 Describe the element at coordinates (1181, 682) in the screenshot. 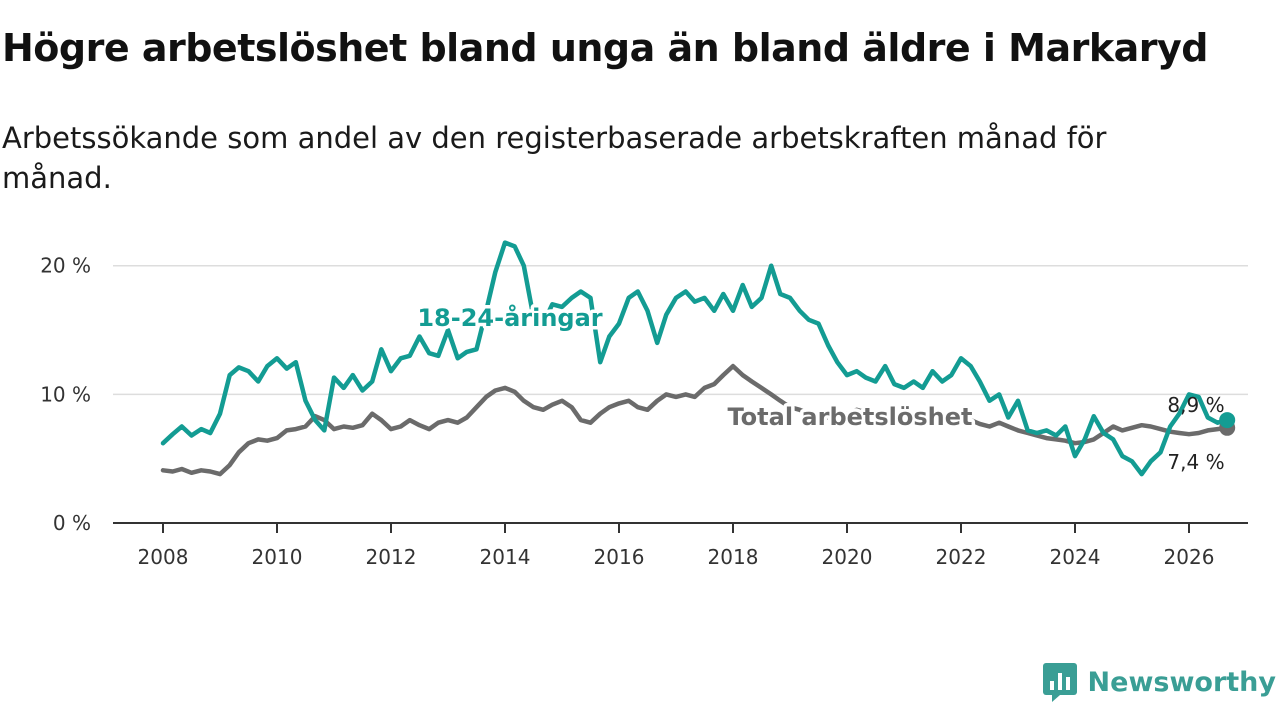

I see `brand-name: Newsworthy` at that location.